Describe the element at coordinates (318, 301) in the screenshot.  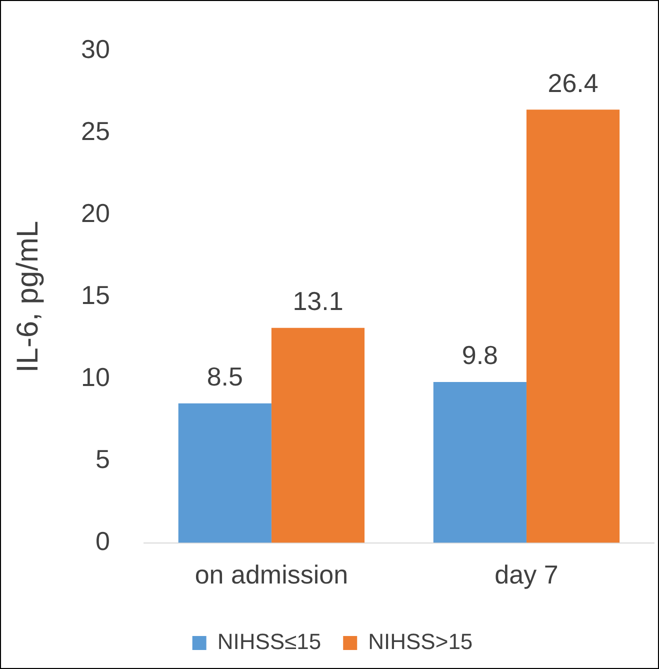
I see `data-label: 13.1` at that location.